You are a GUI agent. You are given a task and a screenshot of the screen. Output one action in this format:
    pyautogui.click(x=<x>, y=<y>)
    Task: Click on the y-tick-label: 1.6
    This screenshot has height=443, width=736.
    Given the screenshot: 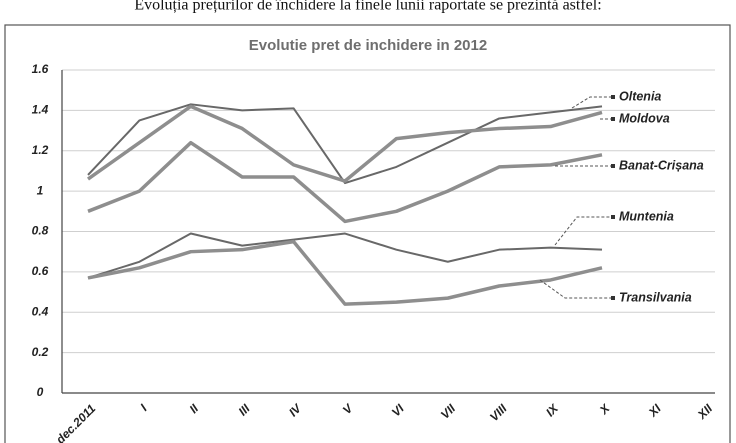 What is the action you would take?
    pyautogui.click(x=40, y=69)
    